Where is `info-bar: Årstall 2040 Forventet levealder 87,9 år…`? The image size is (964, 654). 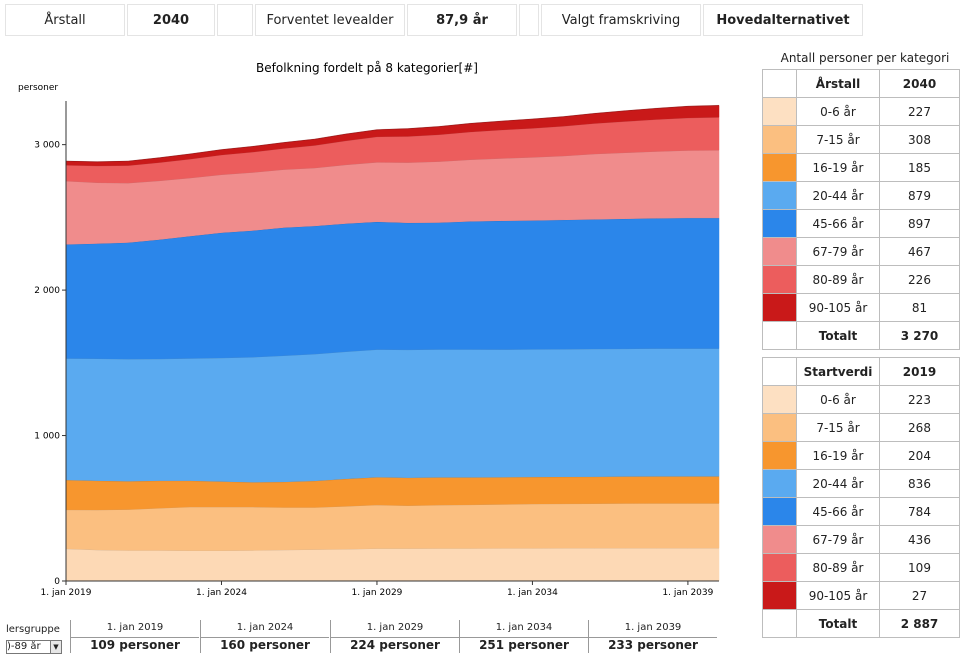
info-bar: Årstall 2040 Forventet levealder 87,9 år… is located at coordinates (435, 21).